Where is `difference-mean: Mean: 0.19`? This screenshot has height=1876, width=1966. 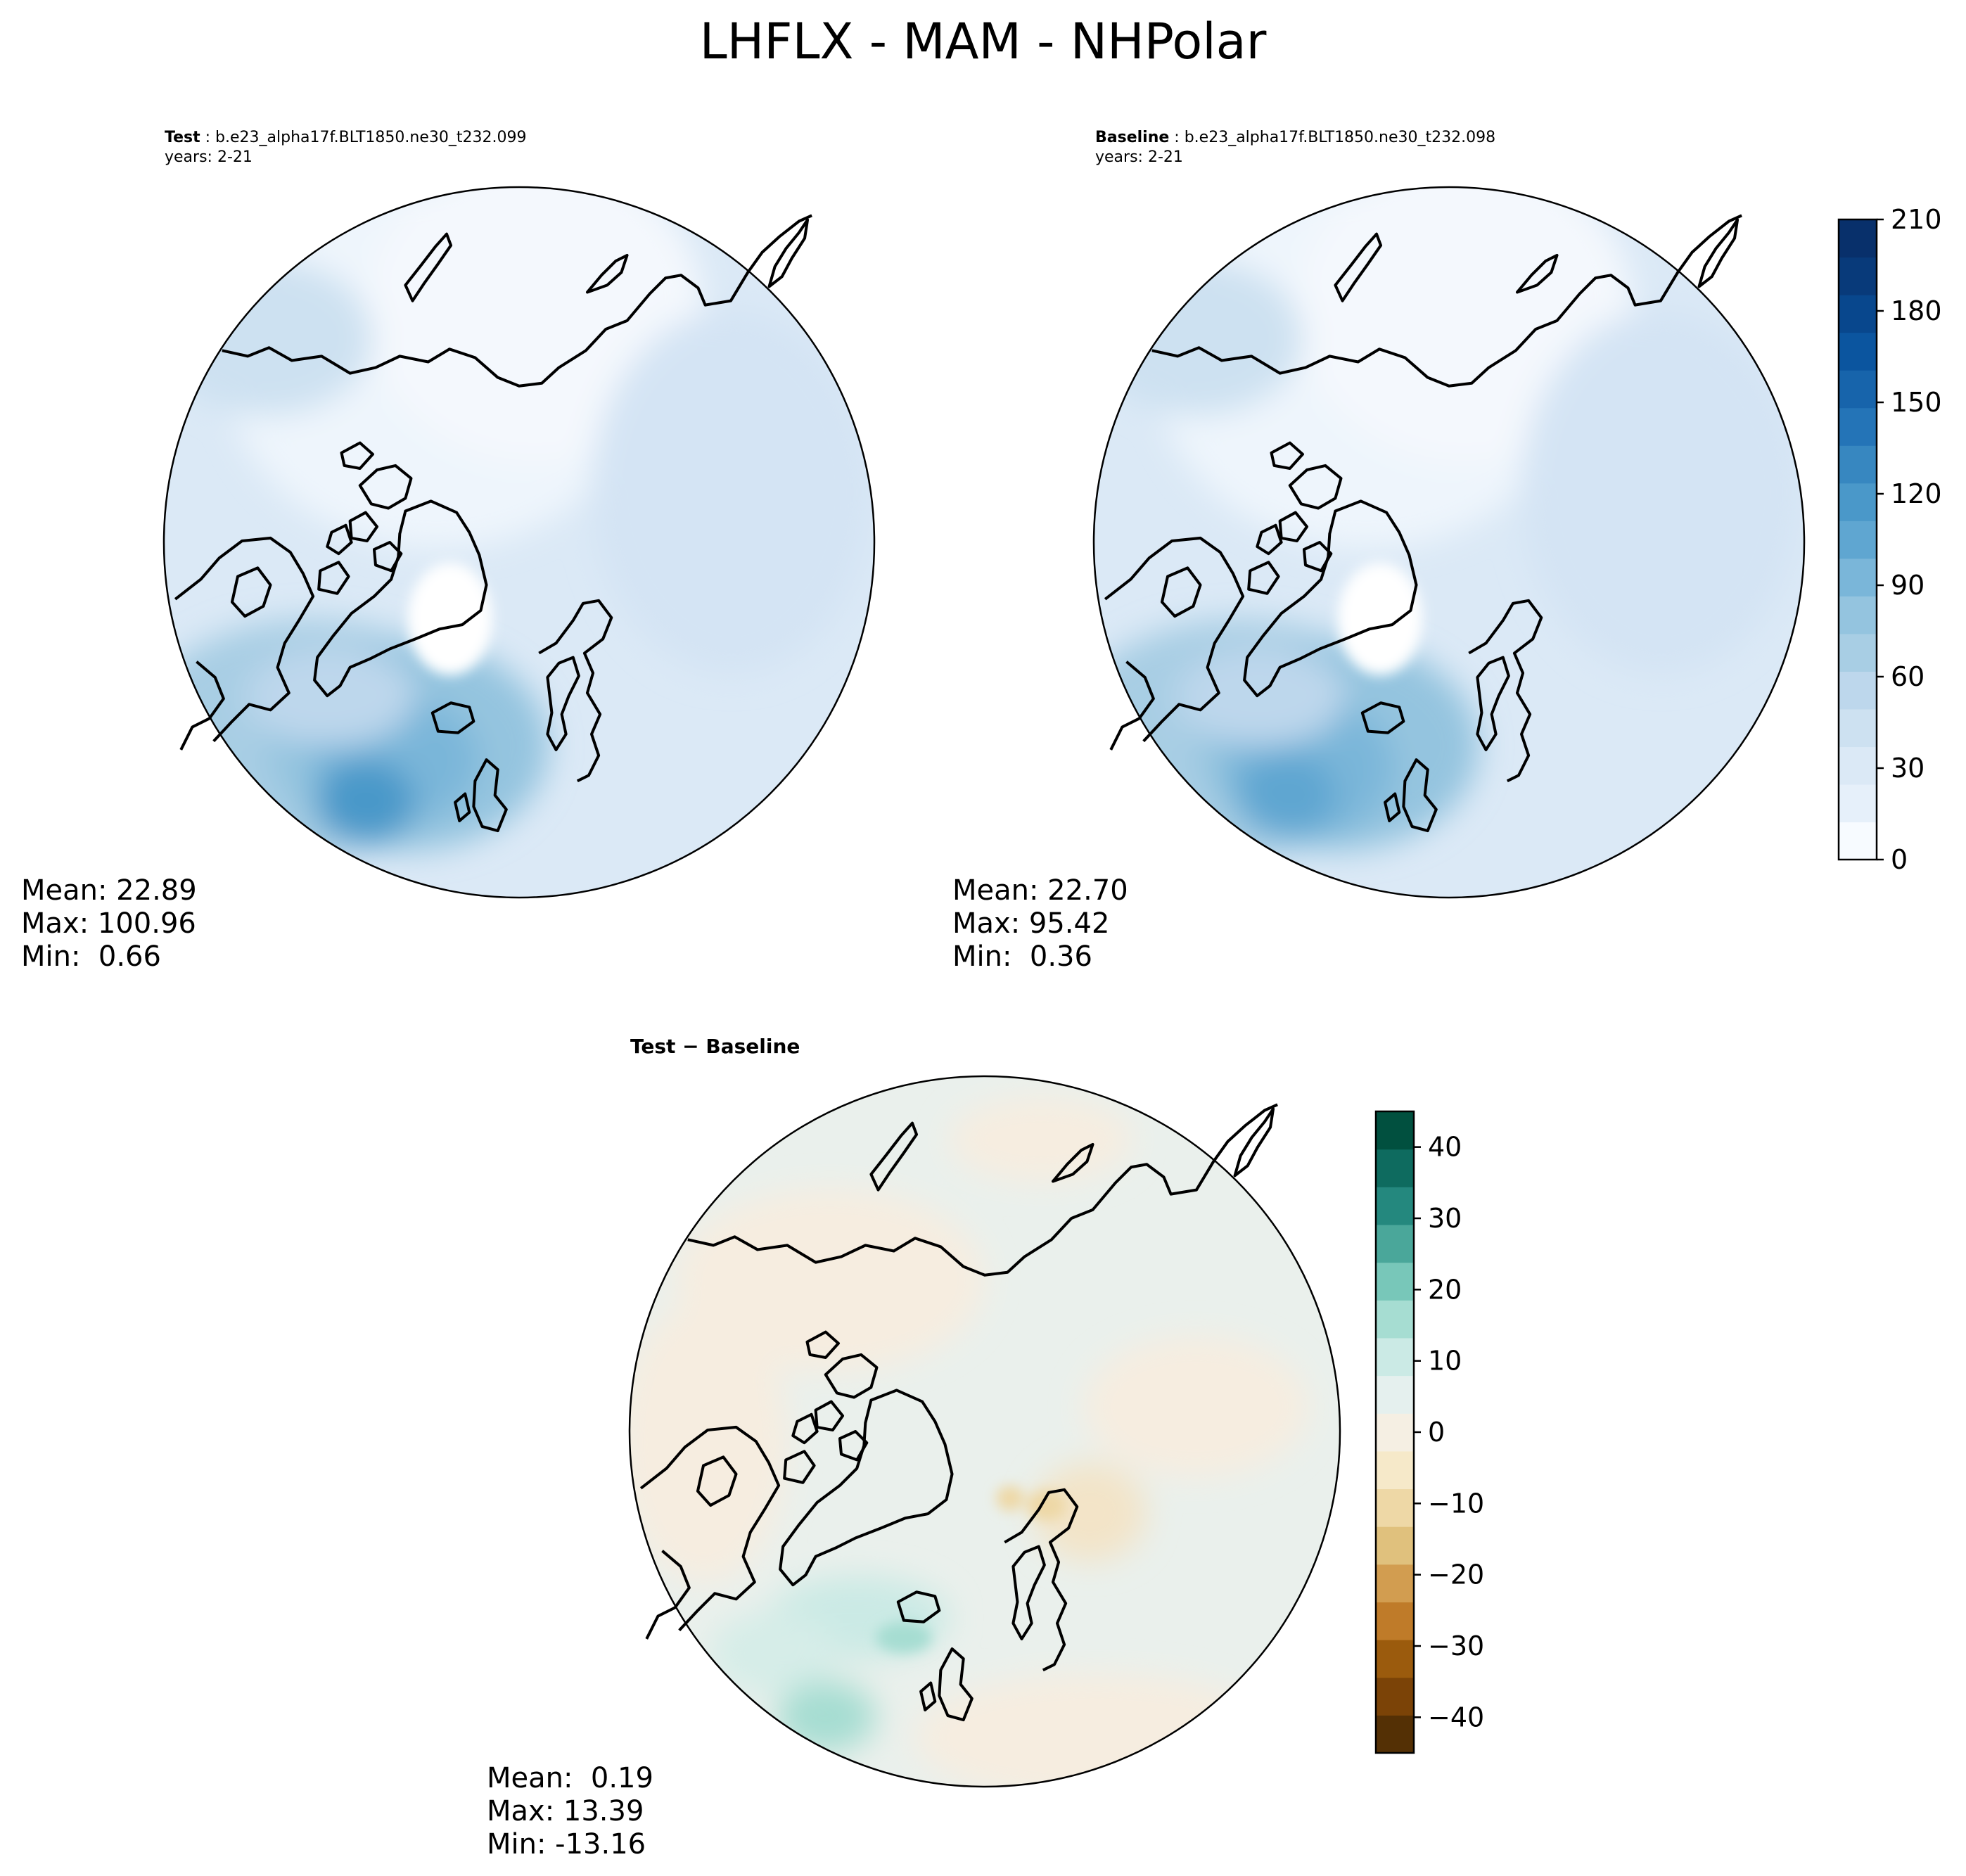
difference-mean: Mean: 0.19 is located at coordinates (570, 1778).